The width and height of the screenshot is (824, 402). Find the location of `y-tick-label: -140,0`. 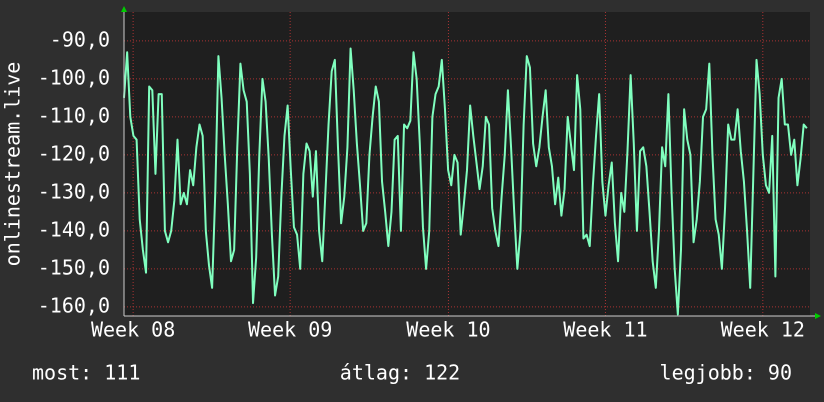

y-tick-label: -140,0 is located at coordinates (74, 229).